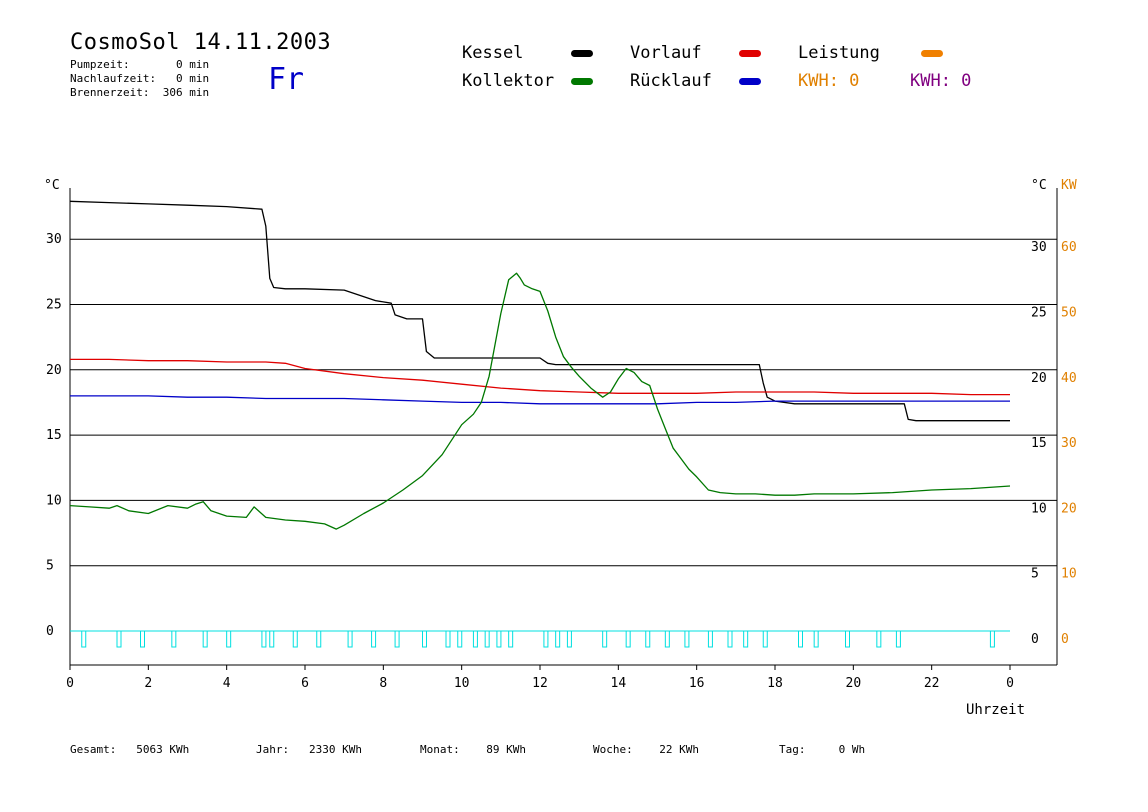  I want to click on legend-kwh-orange: KWH: 0, so click(829, 81).